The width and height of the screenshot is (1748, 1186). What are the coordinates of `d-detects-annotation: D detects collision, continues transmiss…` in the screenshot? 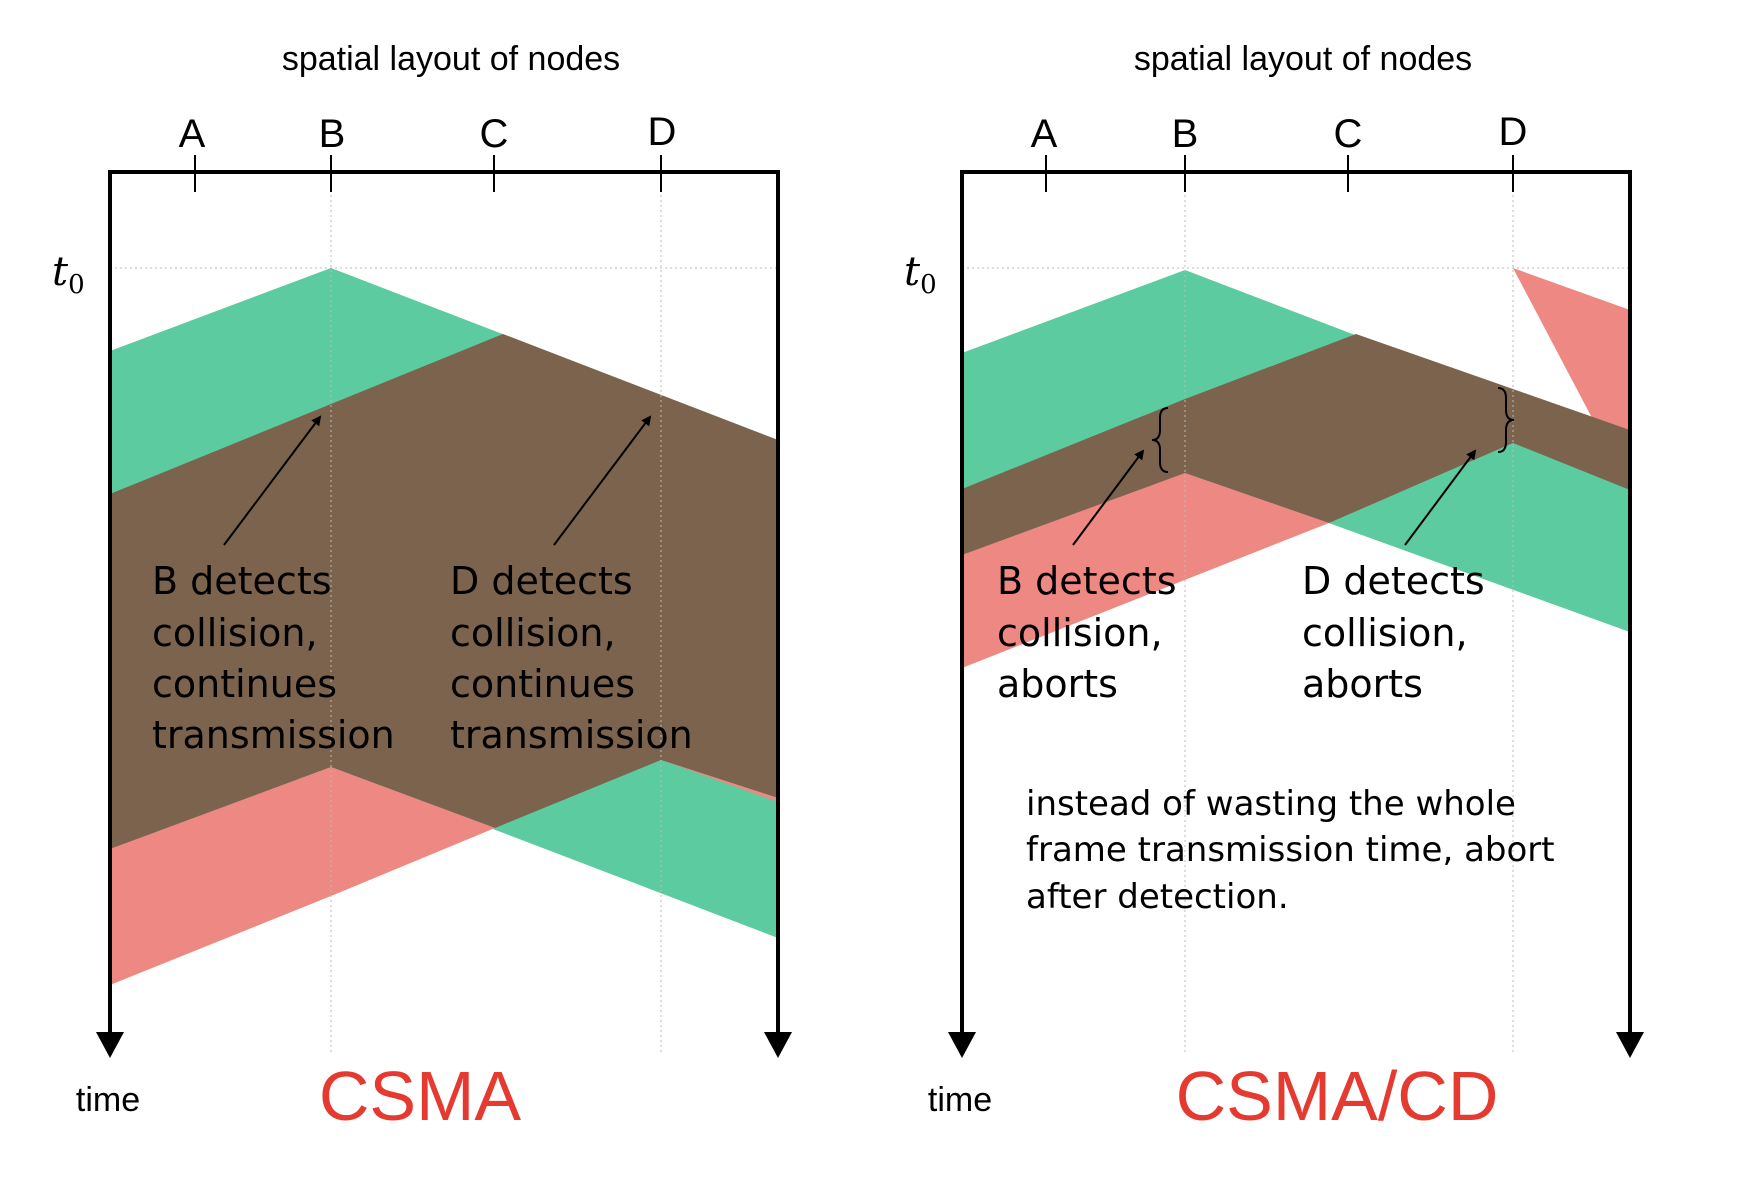 It's located at (571, 658).